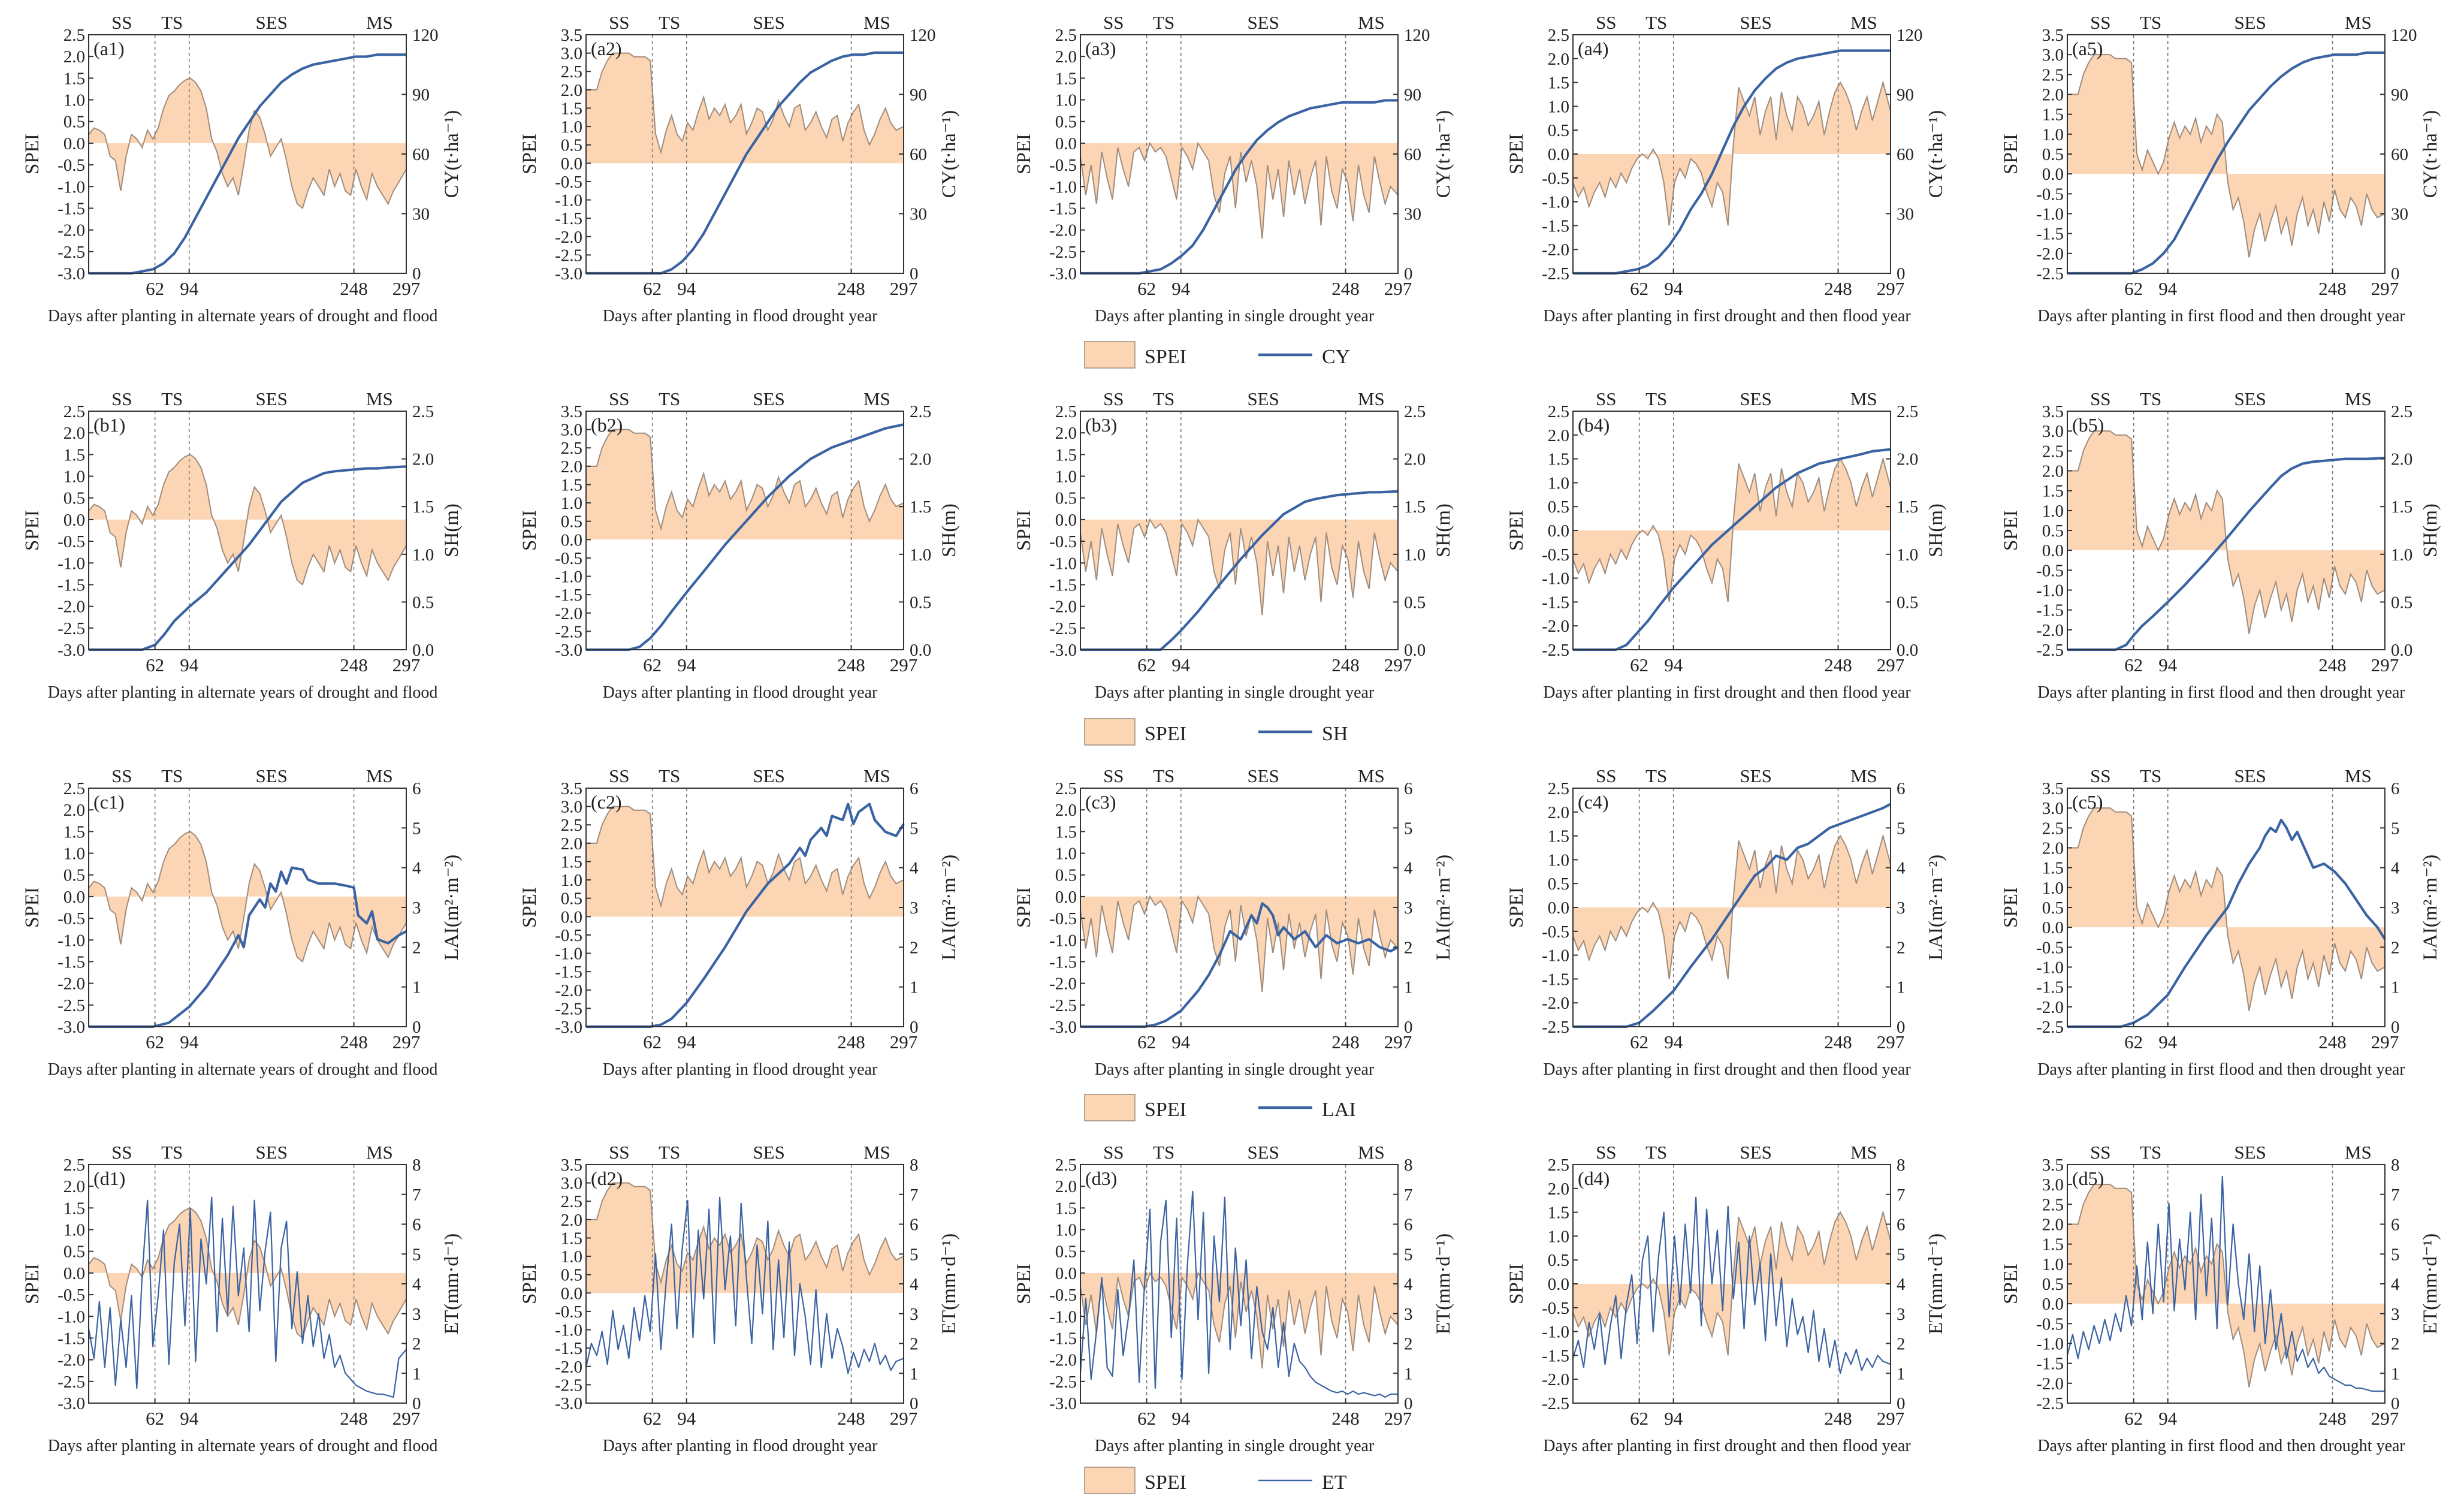 The height and width of the screenshot is (1508, 2464). What do you see at coordinates (2401, 603) in the screenshot?
I see `right-tick-label: 0.5` at bounding box center [2401, 603].